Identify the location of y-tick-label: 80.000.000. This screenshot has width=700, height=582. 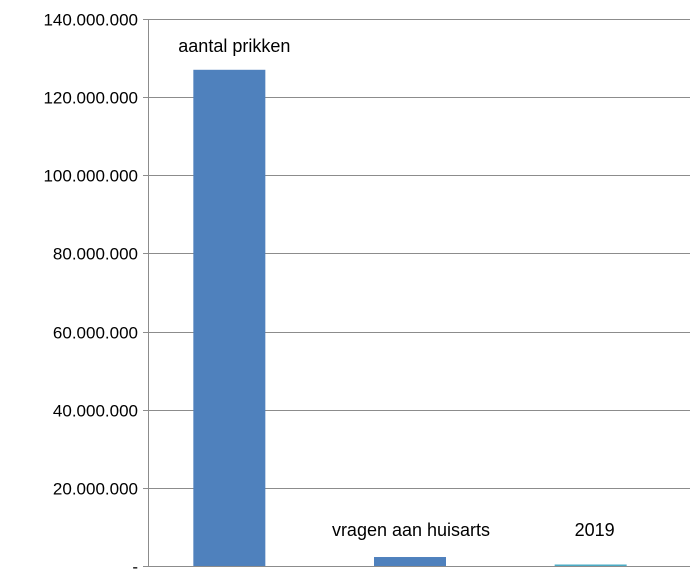
(95, 254).